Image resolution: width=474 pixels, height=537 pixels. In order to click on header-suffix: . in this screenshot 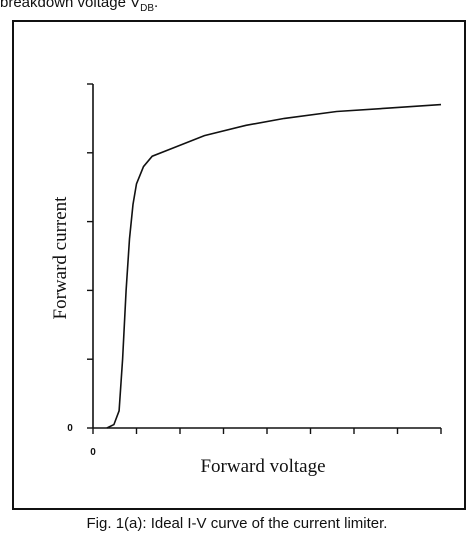, I will do `click(156, 5)`.